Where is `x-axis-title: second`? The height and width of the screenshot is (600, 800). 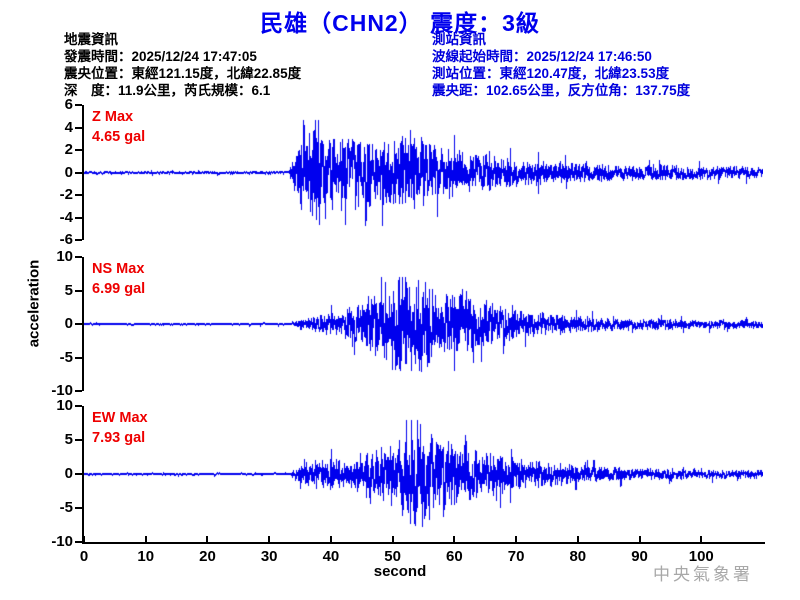
x-axis-title: second is located at coordinates (400, 571).